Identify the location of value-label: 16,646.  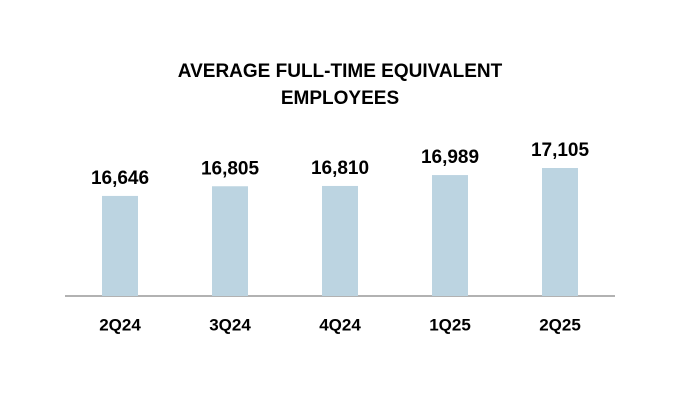
(120, 178).